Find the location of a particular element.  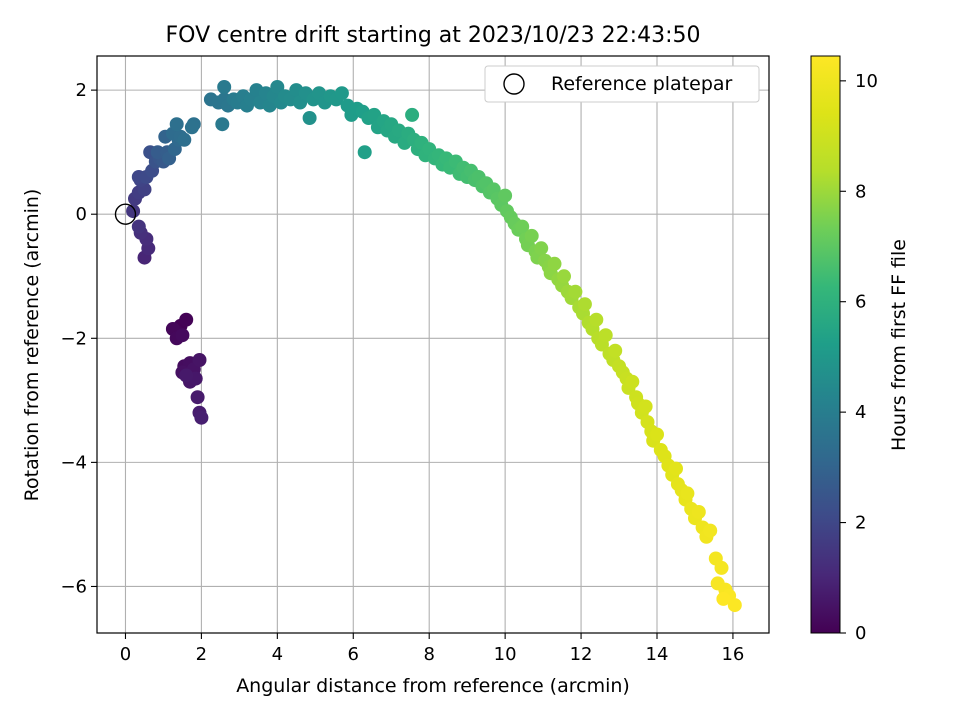

reference-marker is located at coordinates (125, 214).